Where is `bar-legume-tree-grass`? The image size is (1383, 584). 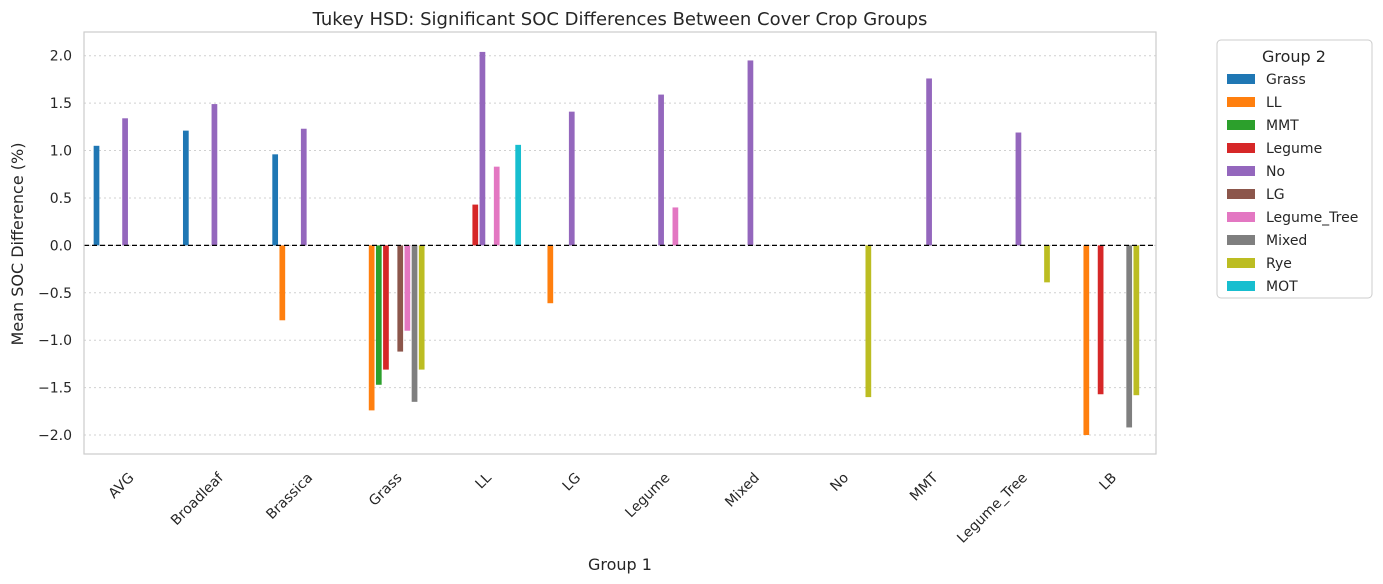
bar-legume-tree-grass is located at coordinates (407, 288).